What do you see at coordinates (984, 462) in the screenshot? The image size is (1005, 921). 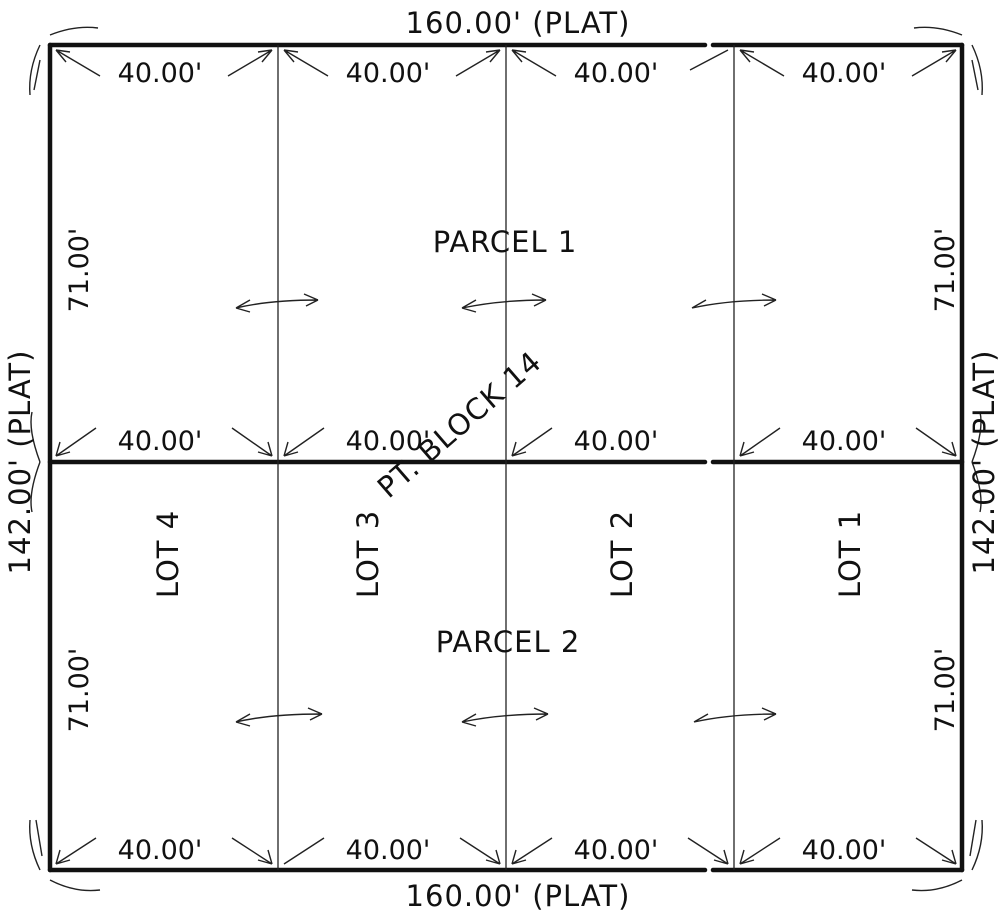 I see `right-plat-dimension: 142.00' (PLAT)` at bounding box center [984, 462].